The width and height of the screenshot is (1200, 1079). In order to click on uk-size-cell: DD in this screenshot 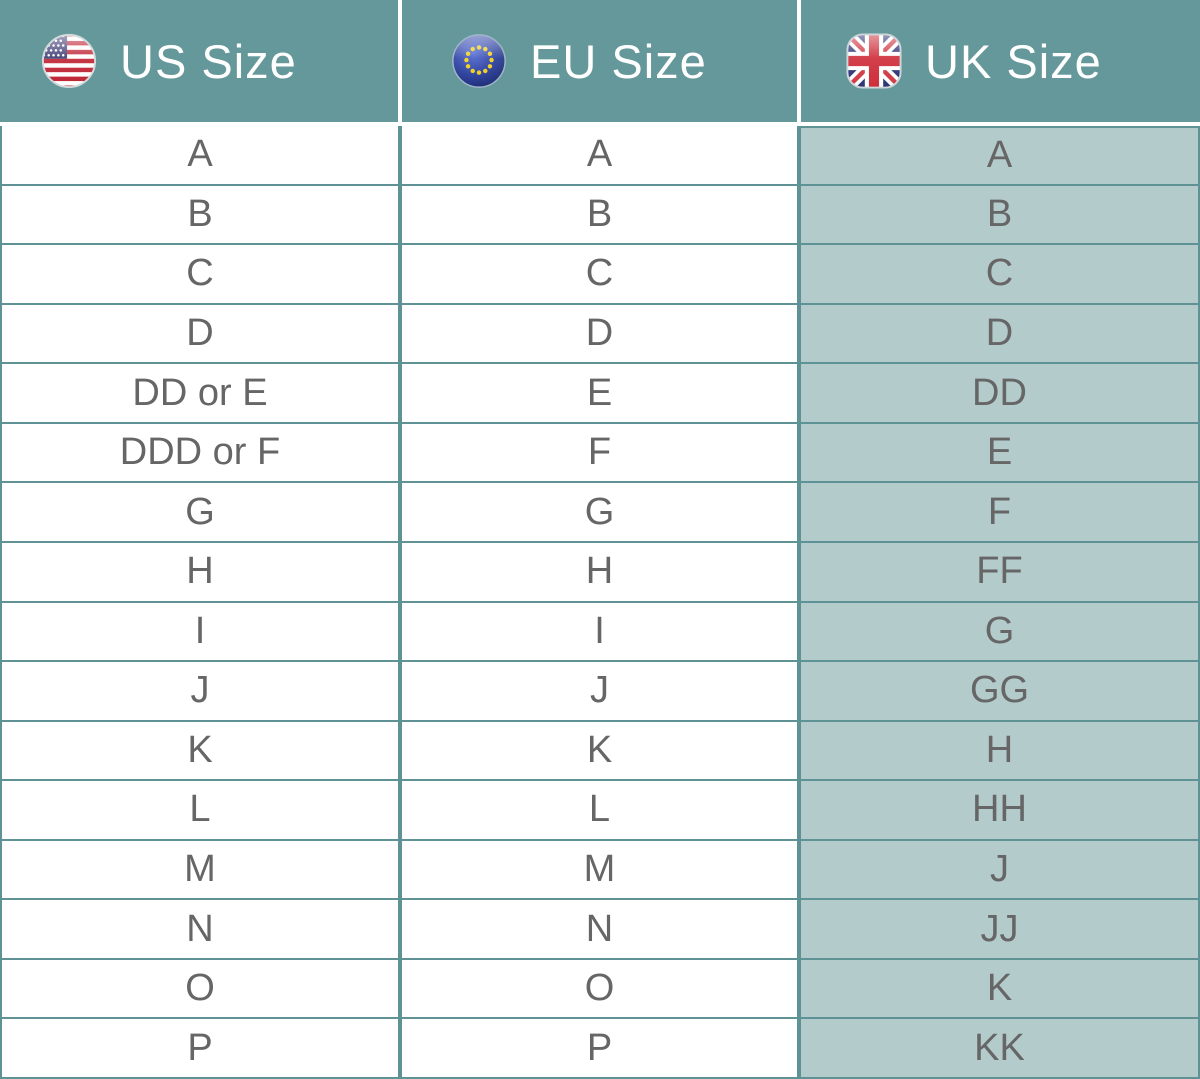, I will do `click(1000, 393)`.